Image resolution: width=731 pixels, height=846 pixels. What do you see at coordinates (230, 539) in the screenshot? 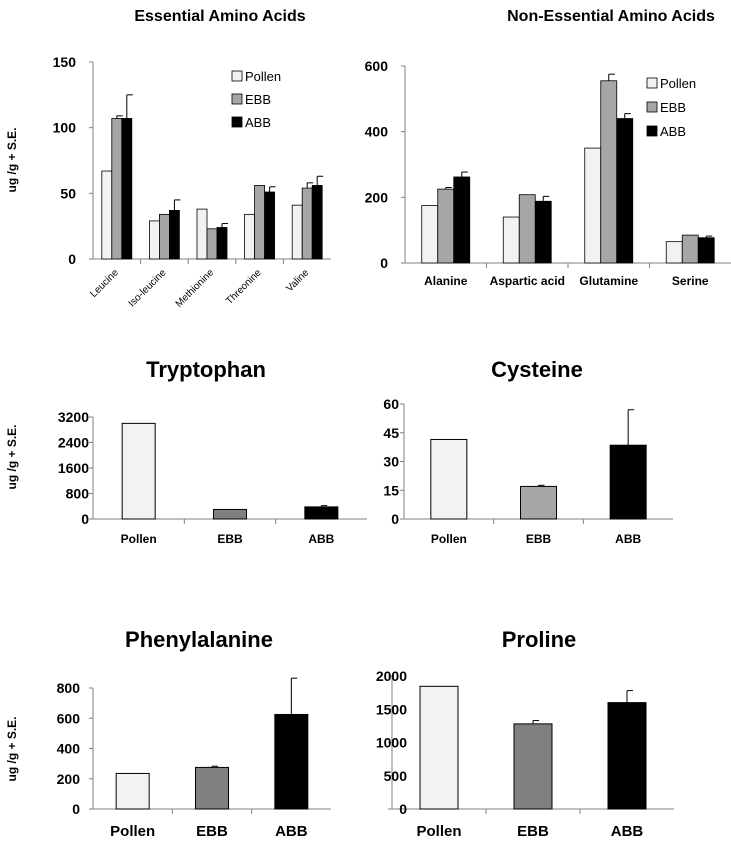
I see `tryptophan-category-label: EBB` at bounding box center [230, 539].